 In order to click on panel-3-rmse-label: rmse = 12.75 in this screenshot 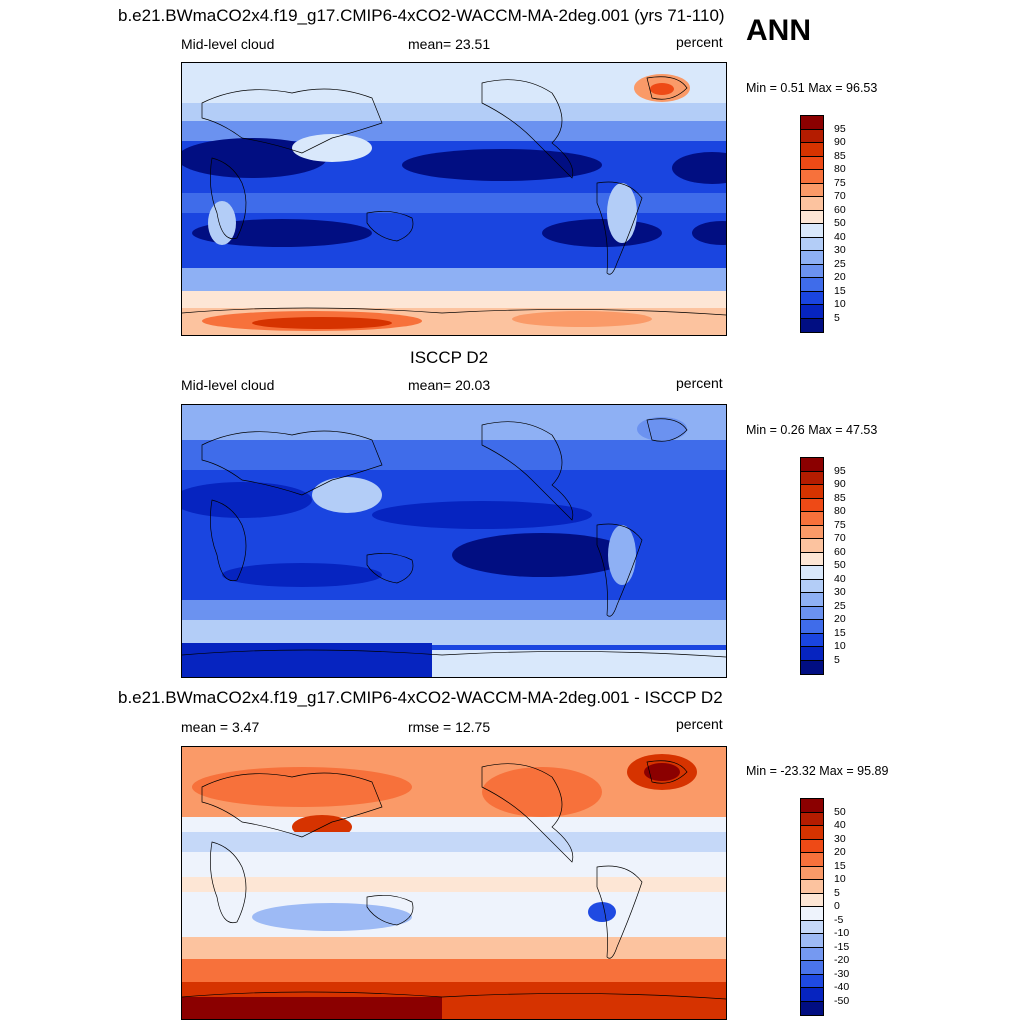, I will do `click(449, 727)`.